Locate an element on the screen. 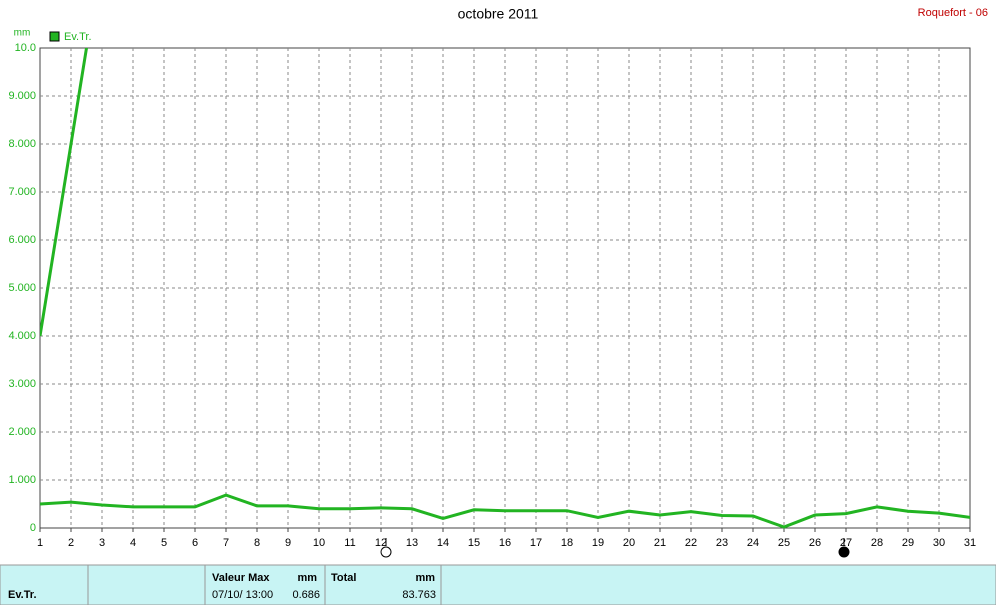  y-tick-label: 0 is located at coordinates (33, 528).